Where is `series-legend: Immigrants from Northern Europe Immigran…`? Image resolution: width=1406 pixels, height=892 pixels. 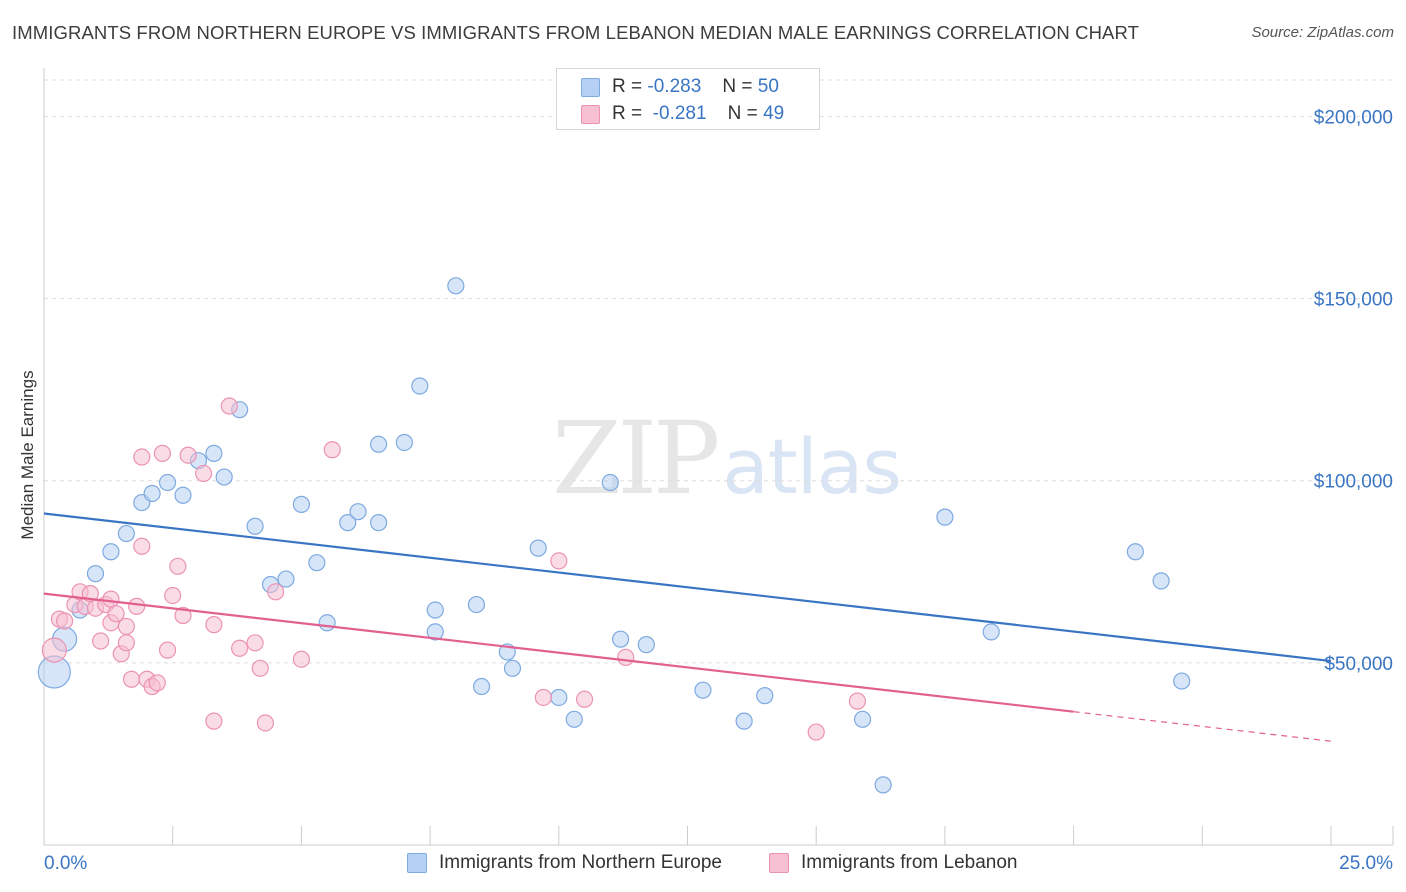 series-legend: Immigrants from Northern Europe Immigran… is located at coordinates (703, 865).